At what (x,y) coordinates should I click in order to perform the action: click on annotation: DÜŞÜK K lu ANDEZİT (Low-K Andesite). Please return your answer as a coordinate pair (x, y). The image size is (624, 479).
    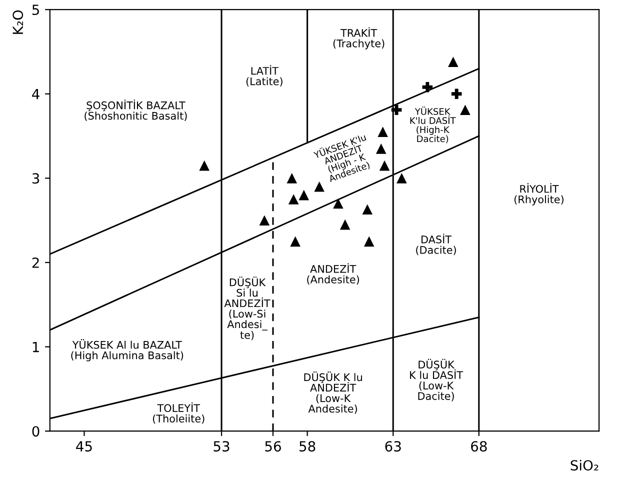
    Looking at the image, I should click on (333, 393).